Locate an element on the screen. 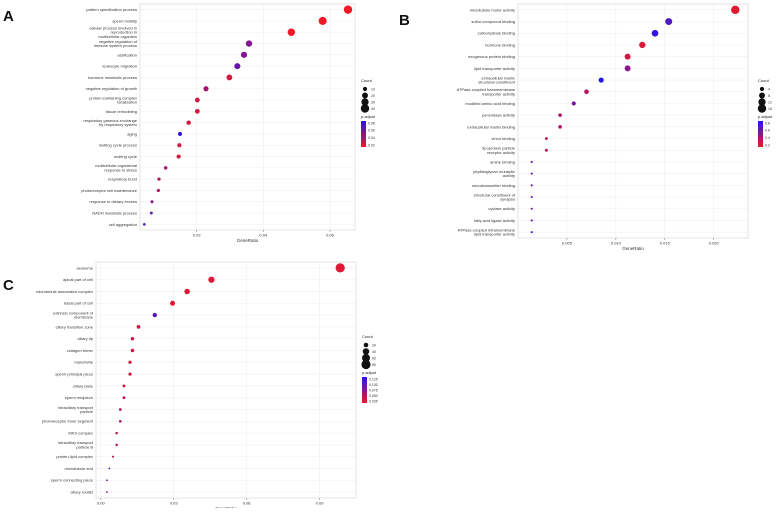 Image resolution: width=778 pixels, height=513 pixels. y-category-label: molting cycle process is located at coordinates (118, 145).